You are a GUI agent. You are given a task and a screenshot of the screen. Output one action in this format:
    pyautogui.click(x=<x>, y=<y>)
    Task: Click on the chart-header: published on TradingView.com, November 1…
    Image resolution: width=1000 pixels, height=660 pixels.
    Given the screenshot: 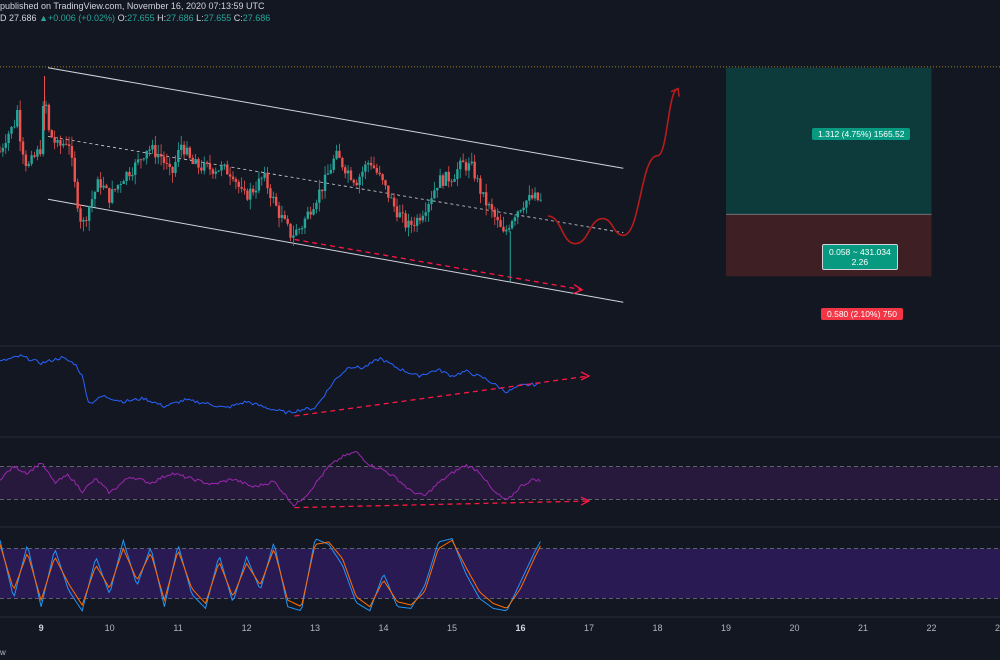 What is the action you would take?
    pyautogui.click(x=135, y=15)
    